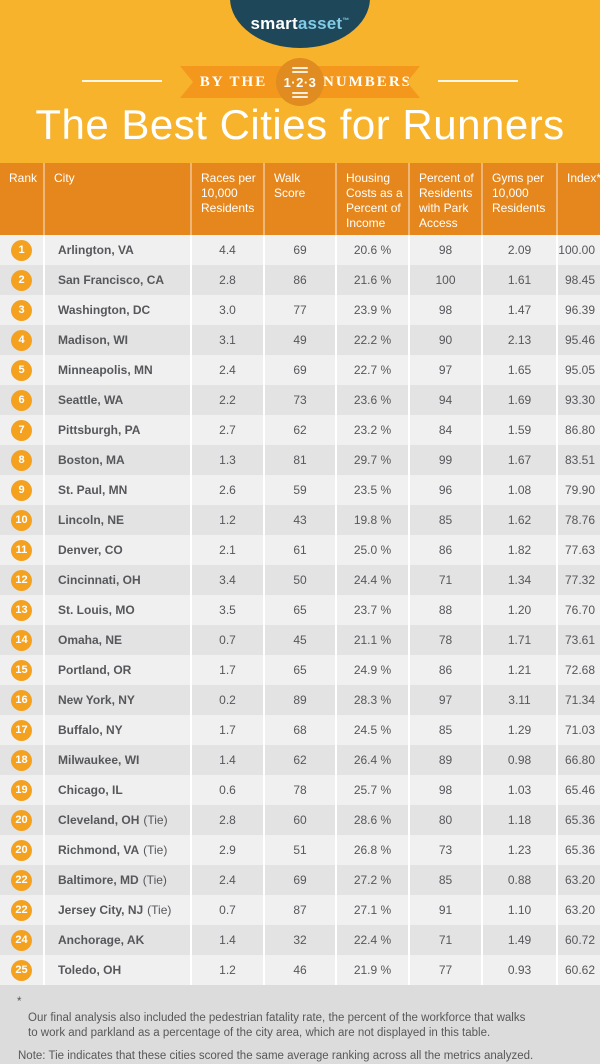 This screenshot has width=600, height=1064. I want to click on walk-cell: 81, so click(299, 460).